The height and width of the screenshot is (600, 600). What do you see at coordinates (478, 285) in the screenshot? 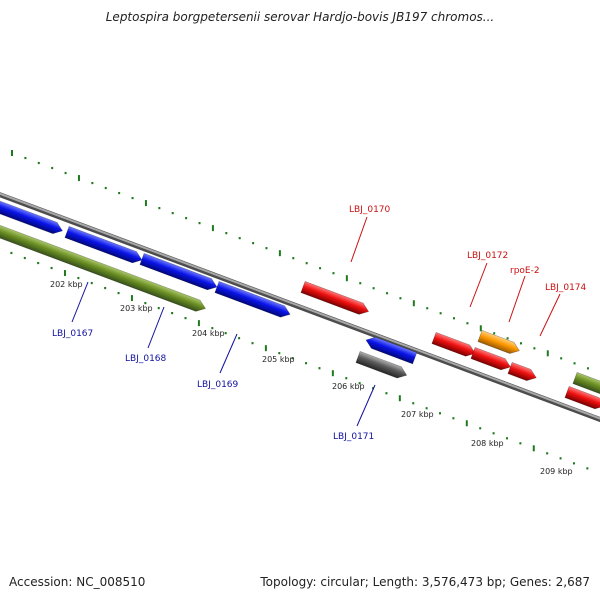
I see `leader-lbj0172` at bounding box center [478, 285].